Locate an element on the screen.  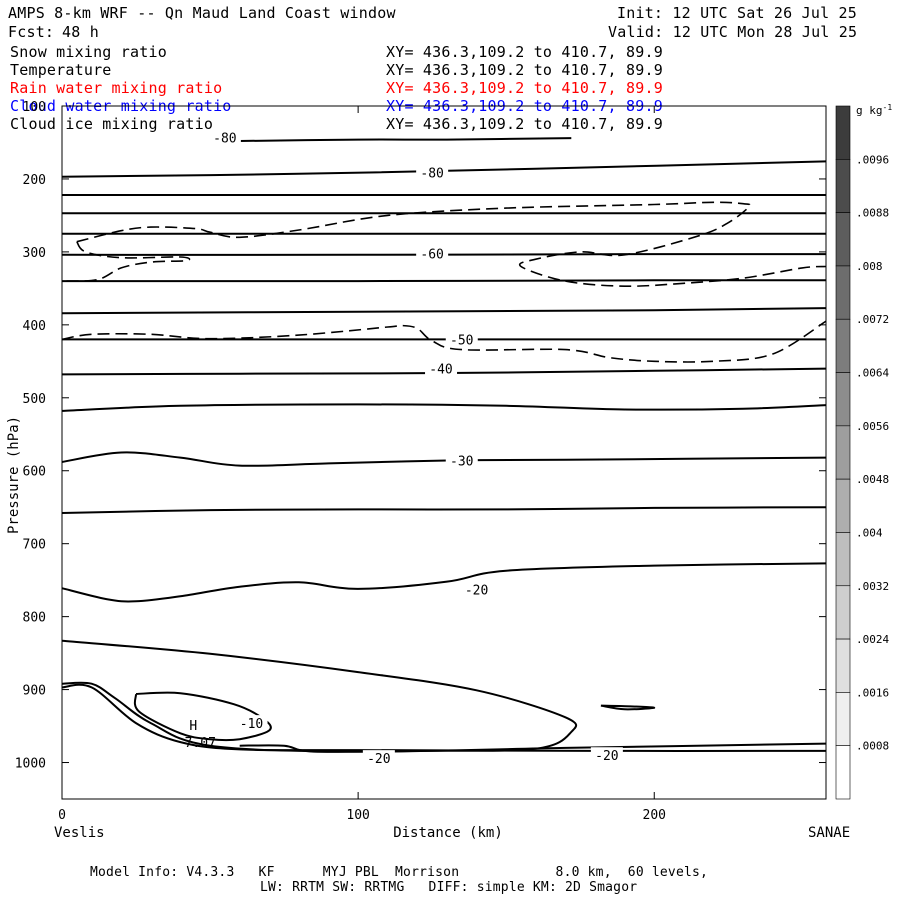
x-tick-label: 100 is located at coordinates (357, 815).